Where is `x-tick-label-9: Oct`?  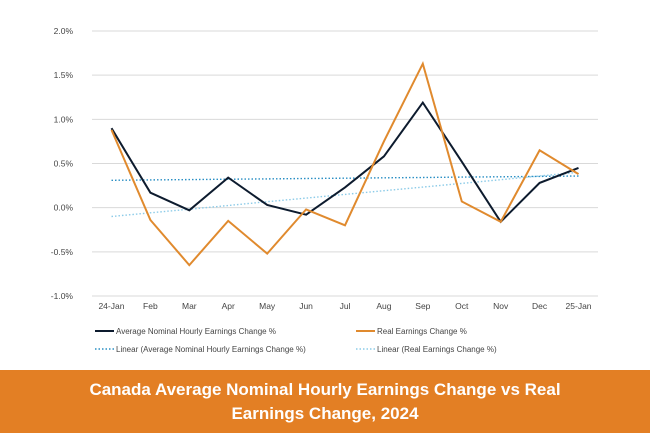
x-tick-label-9: Oct is located at coordinates (462, 306).